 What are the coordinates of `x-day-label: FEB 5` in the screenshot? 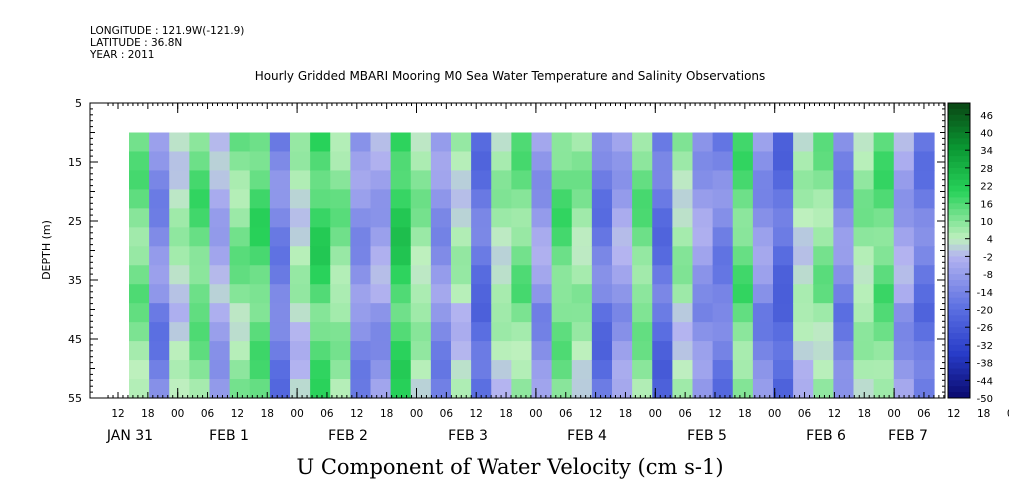 It's located at (707, 436).